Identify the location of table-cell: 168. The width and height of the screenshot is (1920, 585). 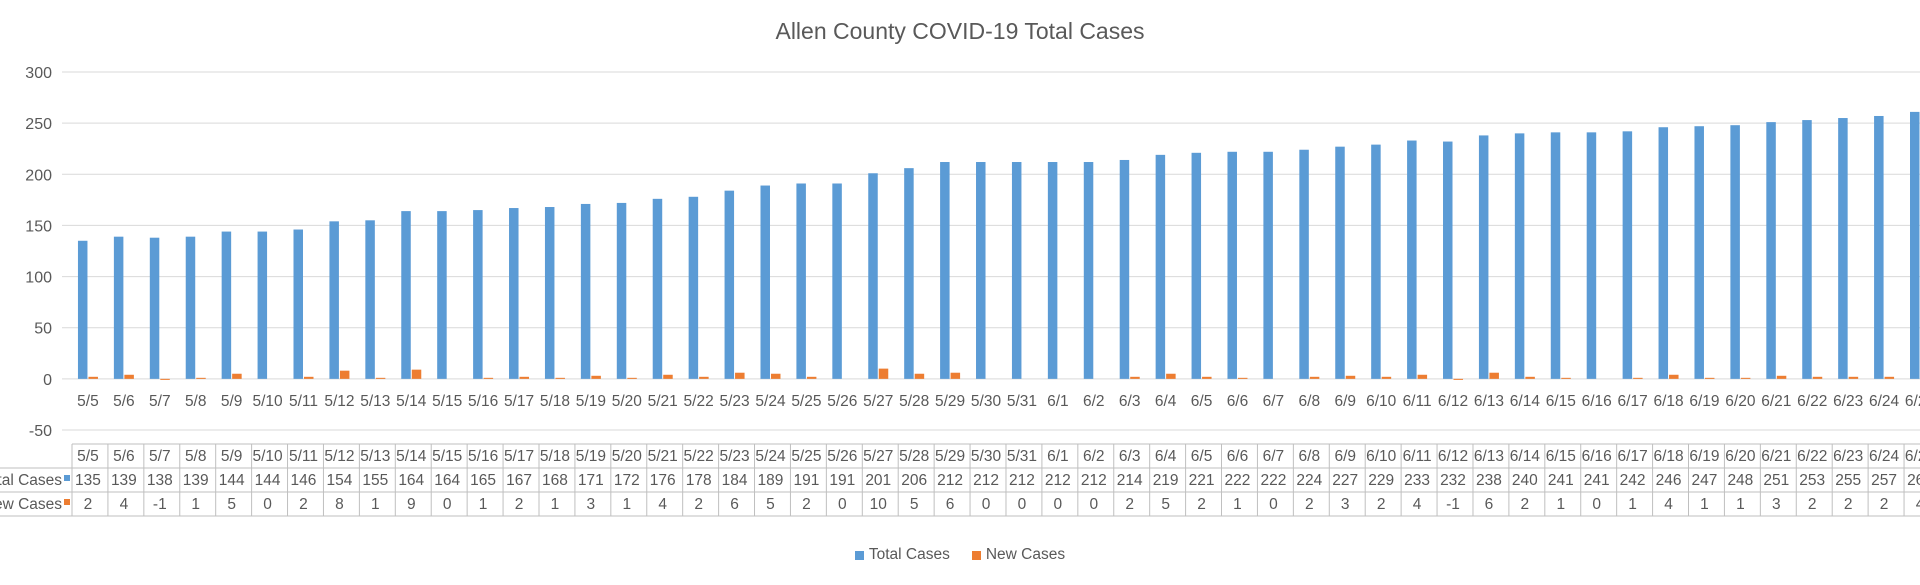
(555, 480).